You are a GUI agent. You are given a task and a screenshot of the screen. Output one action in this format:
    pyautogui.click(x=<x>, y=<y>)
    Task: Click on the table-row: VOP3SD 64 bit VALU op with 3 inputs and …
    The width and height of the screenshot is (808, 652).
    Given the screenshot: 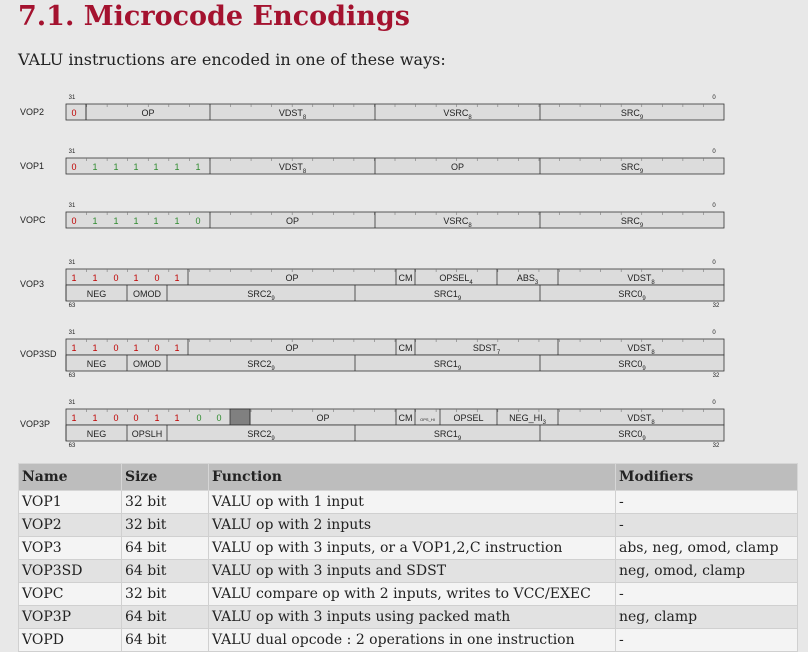 What is the action you would take?
    pyautogui.click(x=408, y=571)
    